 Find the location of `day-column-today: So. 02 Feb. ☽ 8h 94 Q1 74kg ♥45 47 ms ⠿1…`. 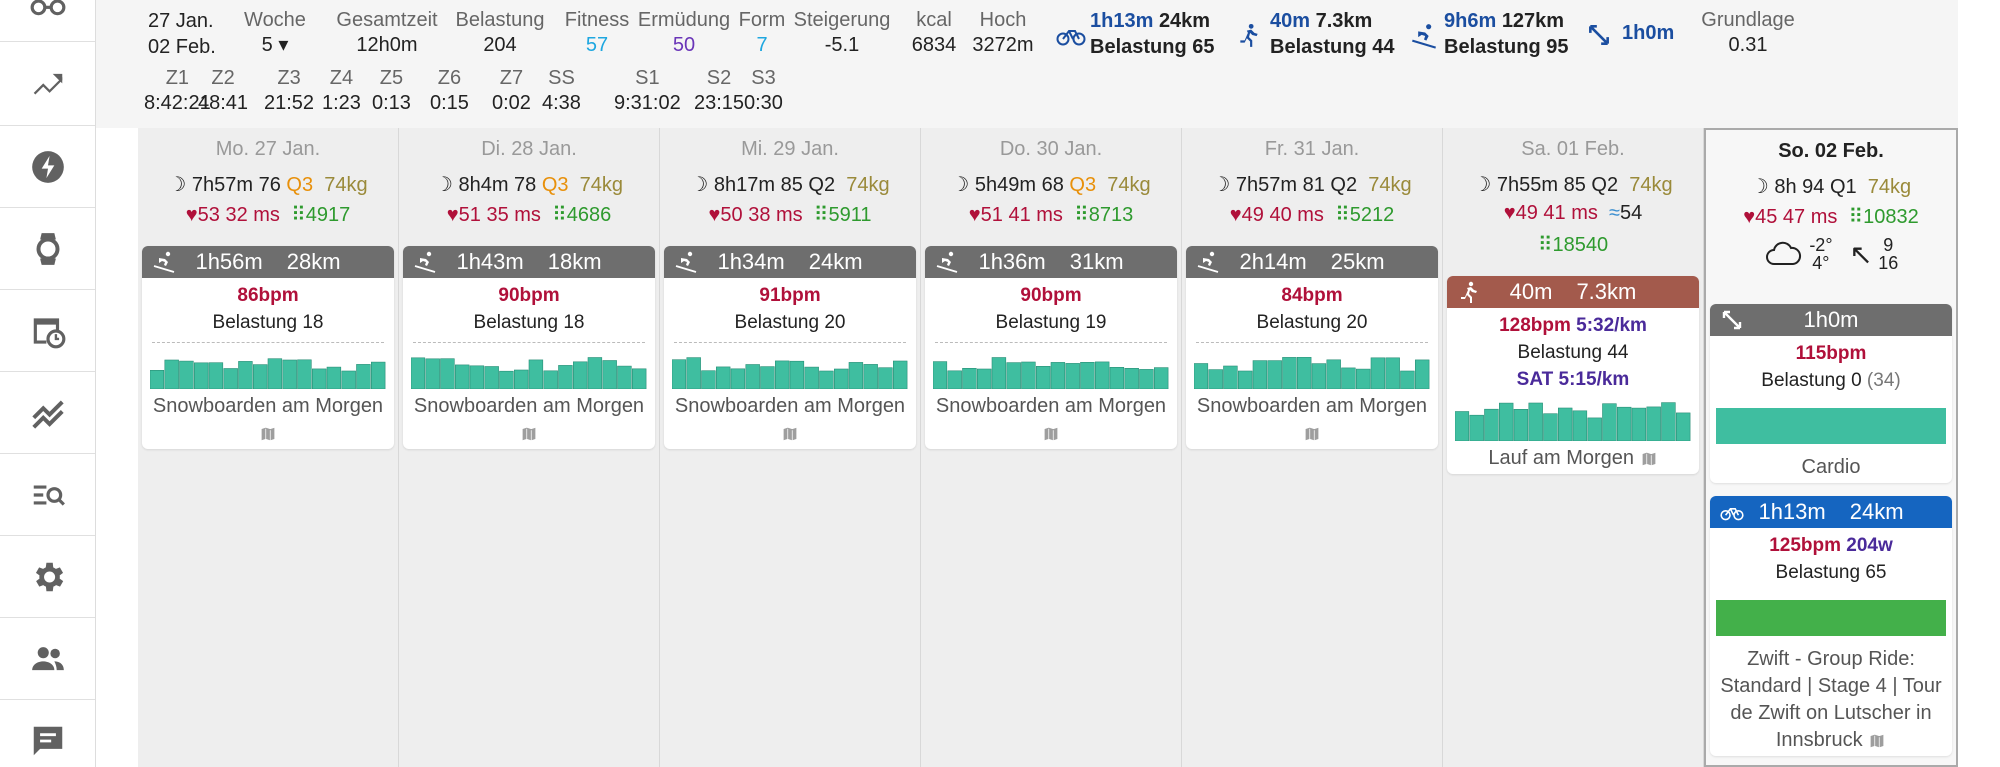

day-column-today: So. 02 Feb. ☽ 8h 94 Q1 74kg ♥45 47 ms ⠿1… is located at coordinates (1831, 447).